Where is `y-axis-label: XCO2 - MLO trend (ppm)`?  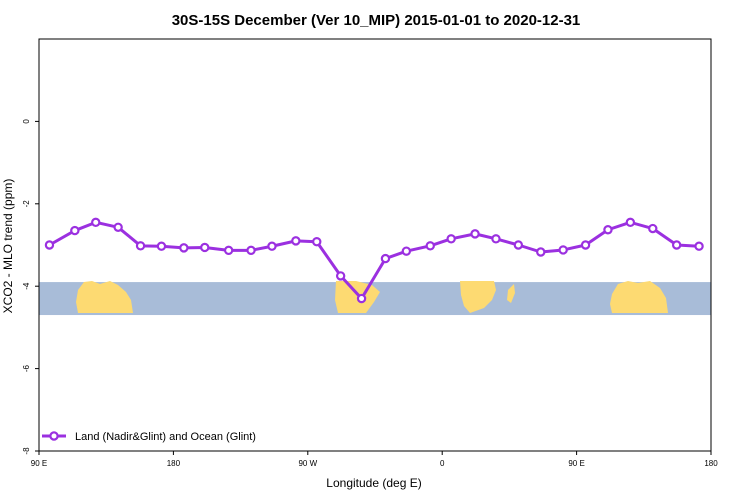
y-axis-label: XCO2 - MLO trend (ppm) is located at coordinates (8, 246).